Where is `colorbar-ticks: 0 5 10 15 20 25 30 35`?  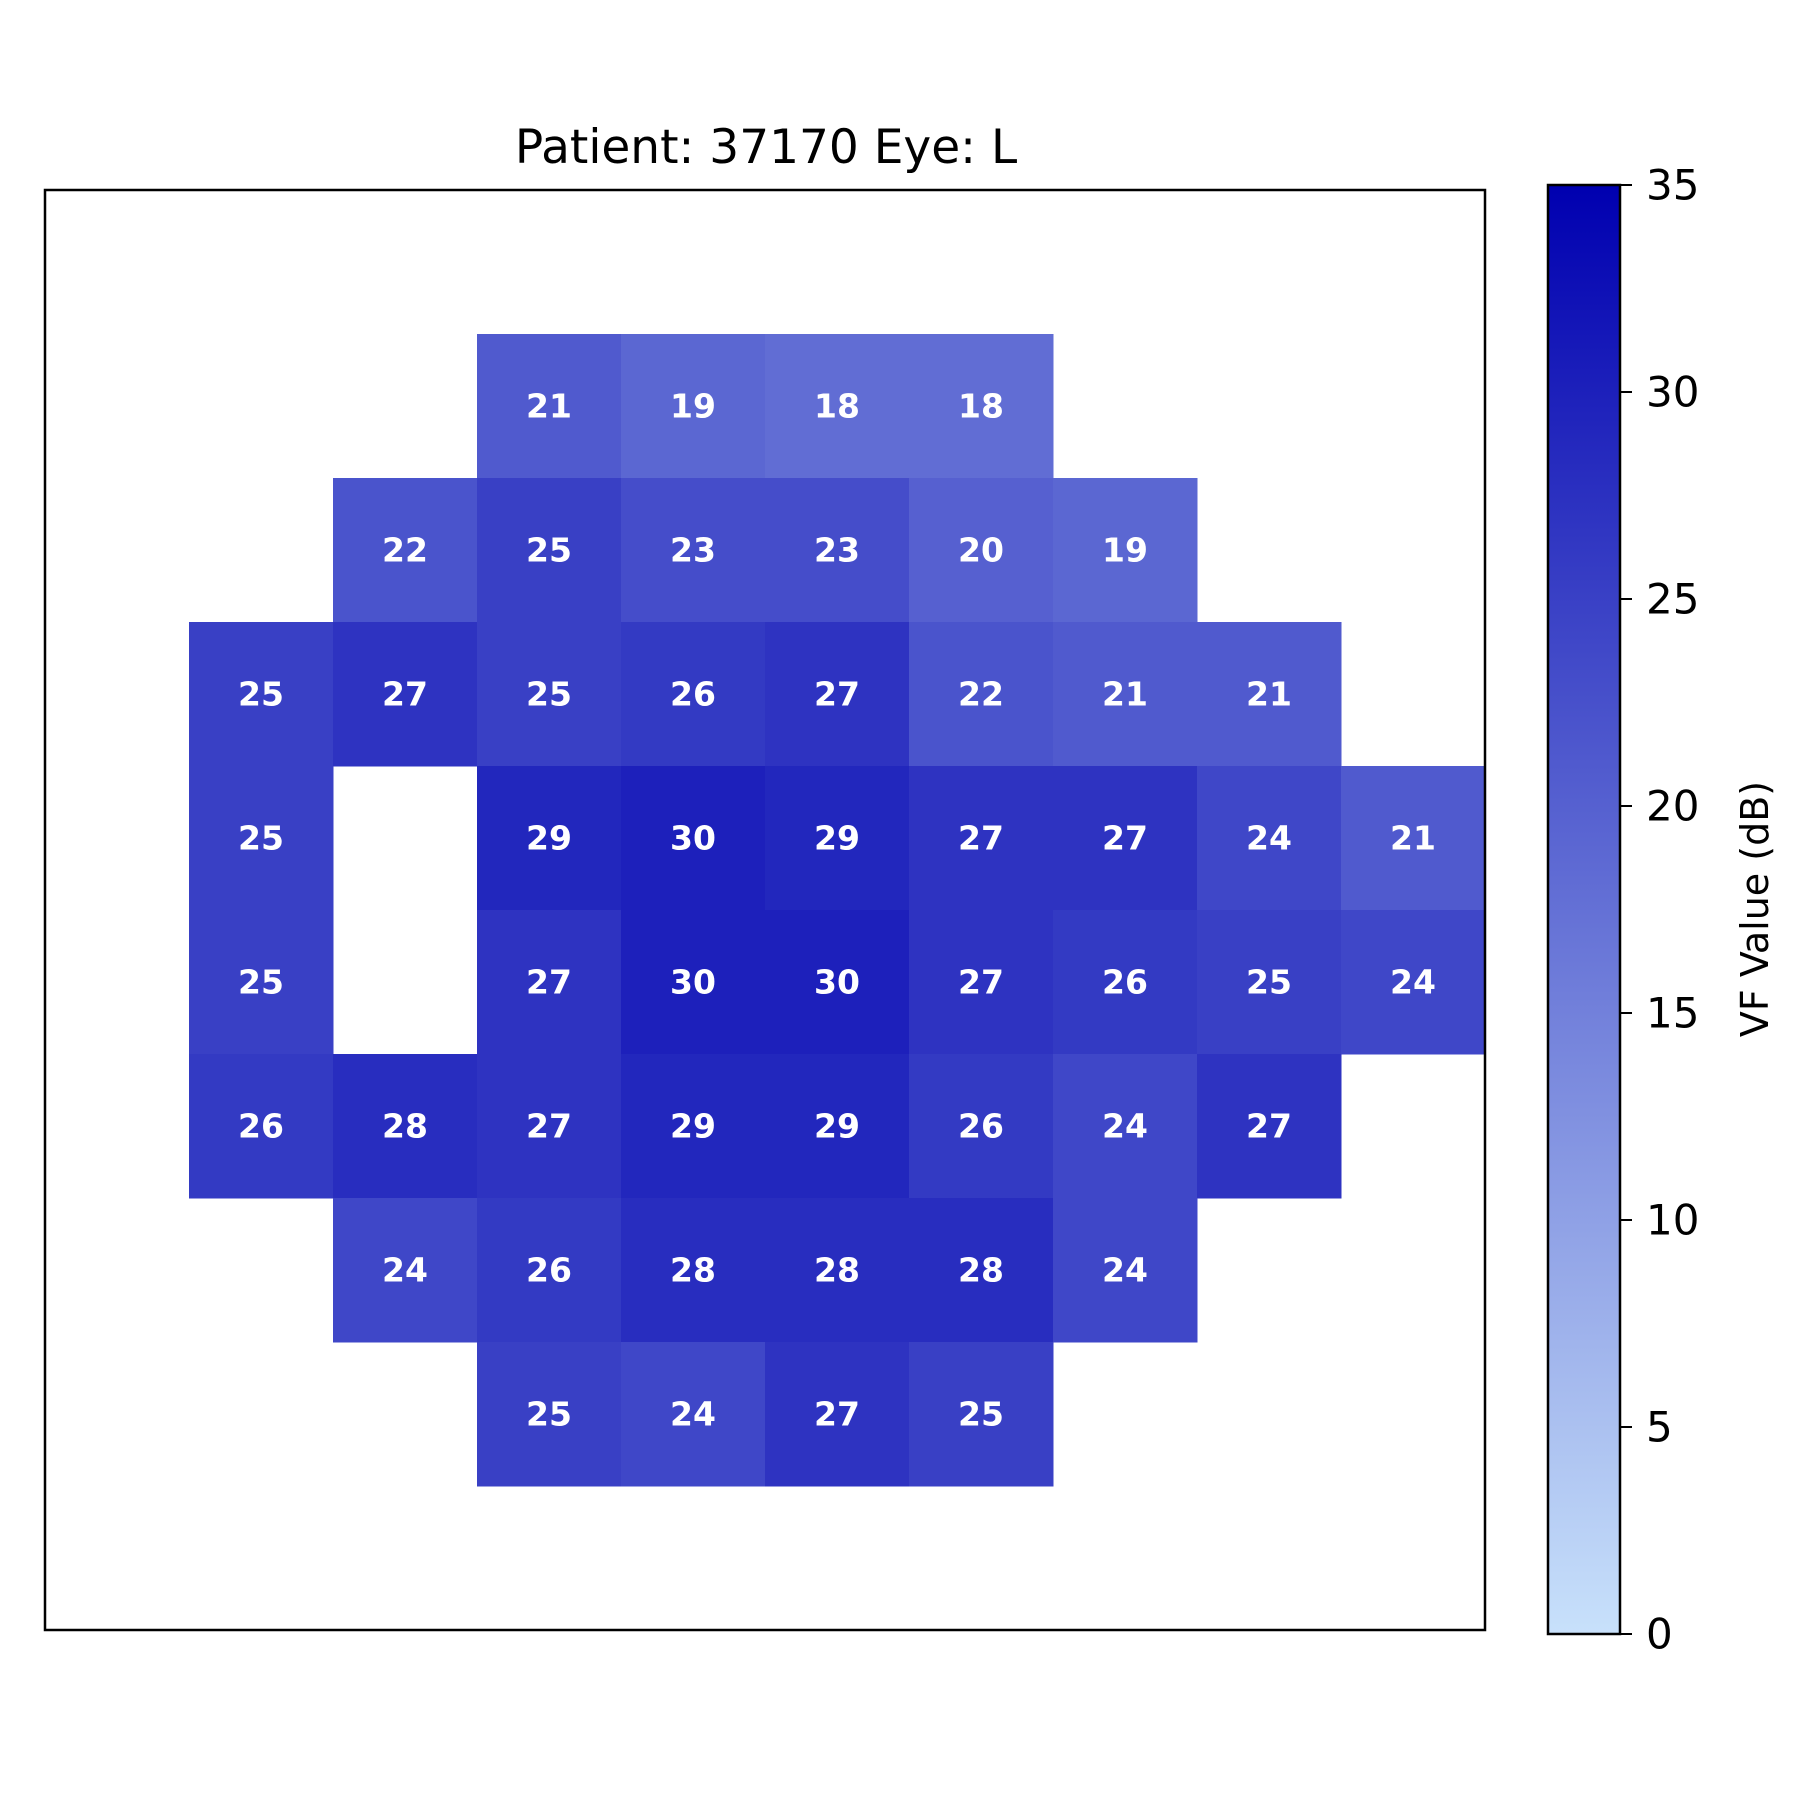 colorbar-ticks: 0 5 10 15 20 25 30 35 is located at coordinates (1659, 910).